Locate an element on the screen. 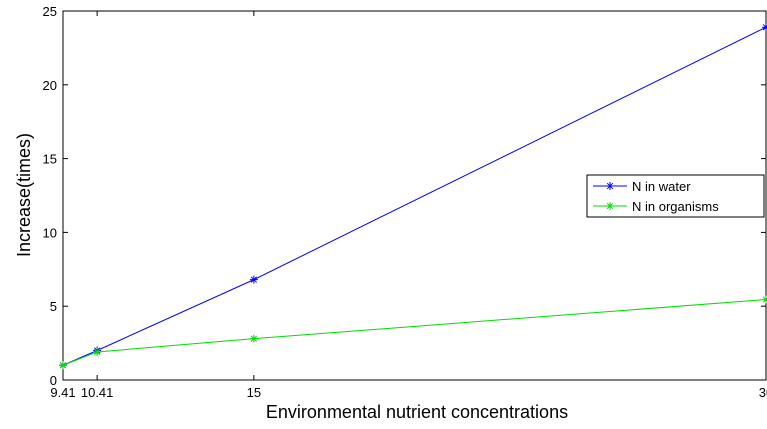 The width and height of the screenshot is (767, 429). legend-entry: N in water is located at coordinates (661, 186).